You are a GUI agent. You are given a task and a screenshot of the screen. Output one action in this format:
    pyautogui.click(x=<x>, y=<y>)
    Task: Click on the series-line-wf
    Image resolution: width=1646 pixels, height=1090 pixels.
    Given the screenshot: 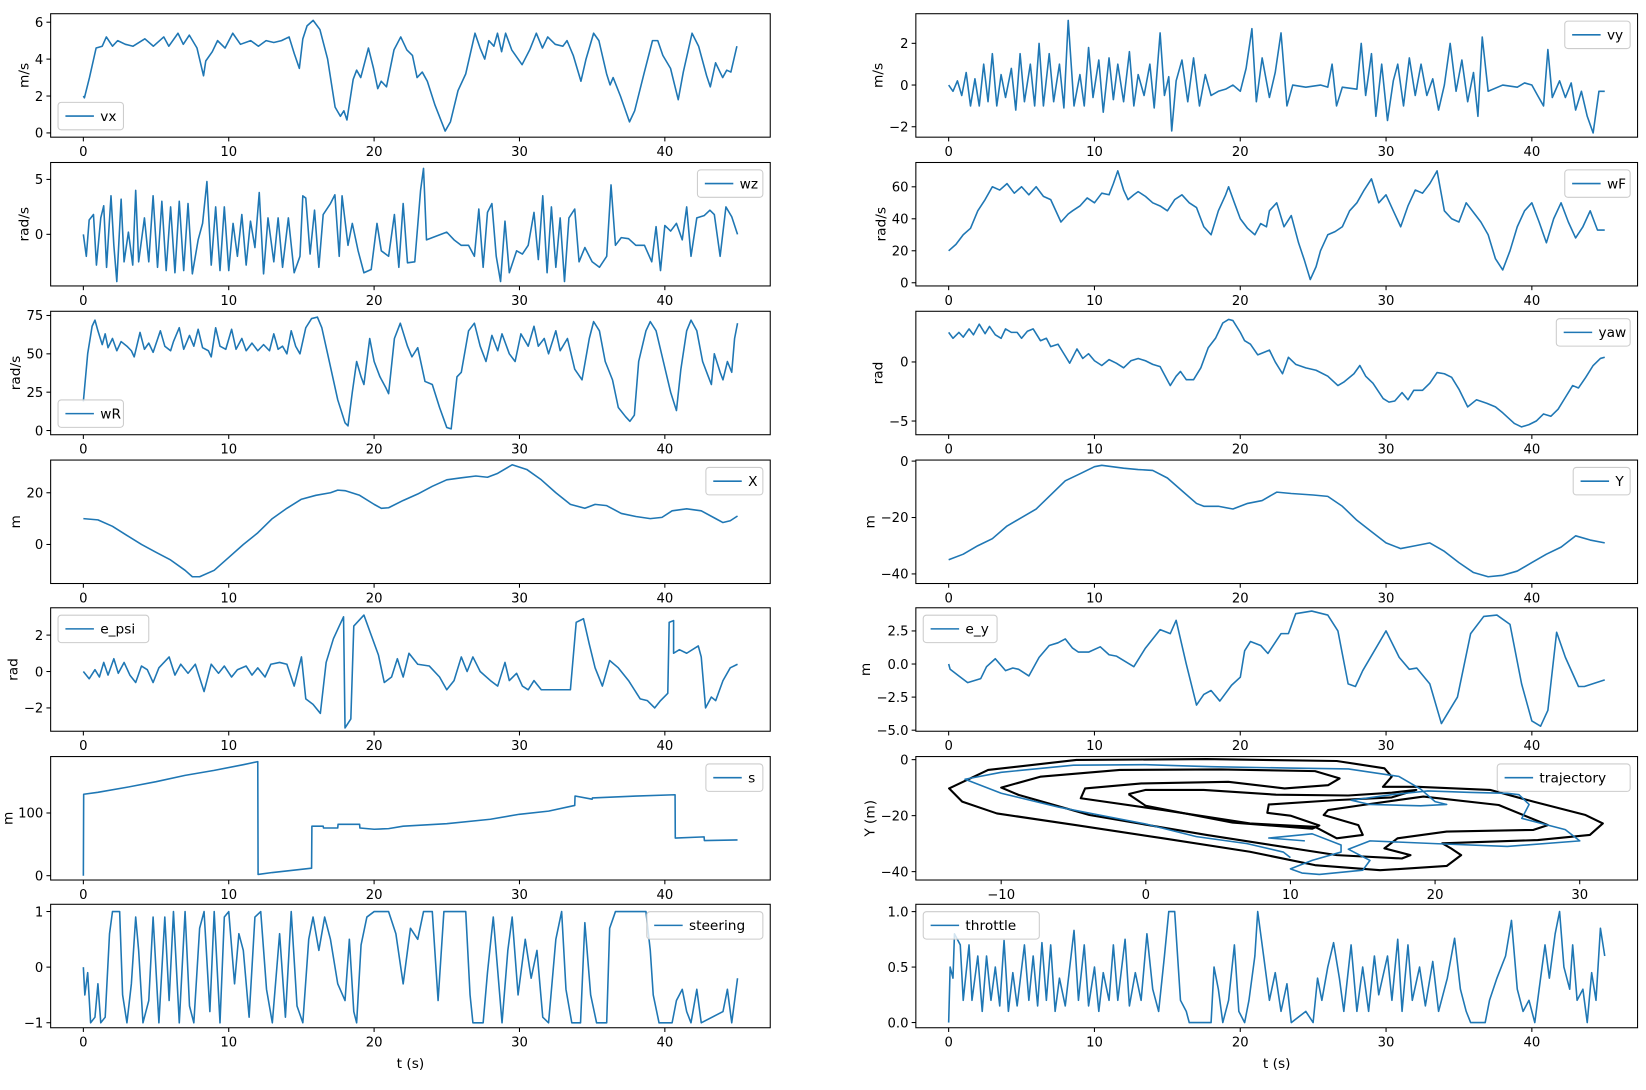 What is the action you would take?
    pyautogui.click(x=1276, y=225)
    